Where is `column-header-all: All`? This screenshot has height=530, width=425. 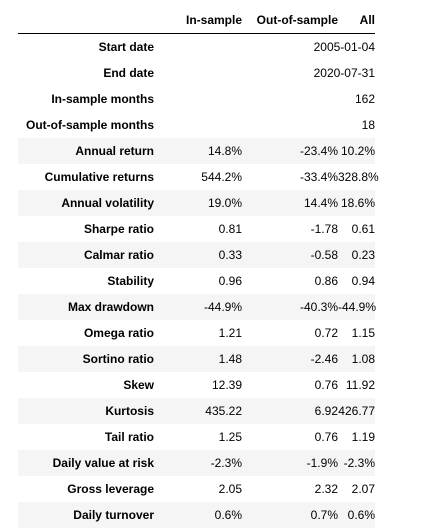
column-header-all: All is located at coordinates (367, 20).